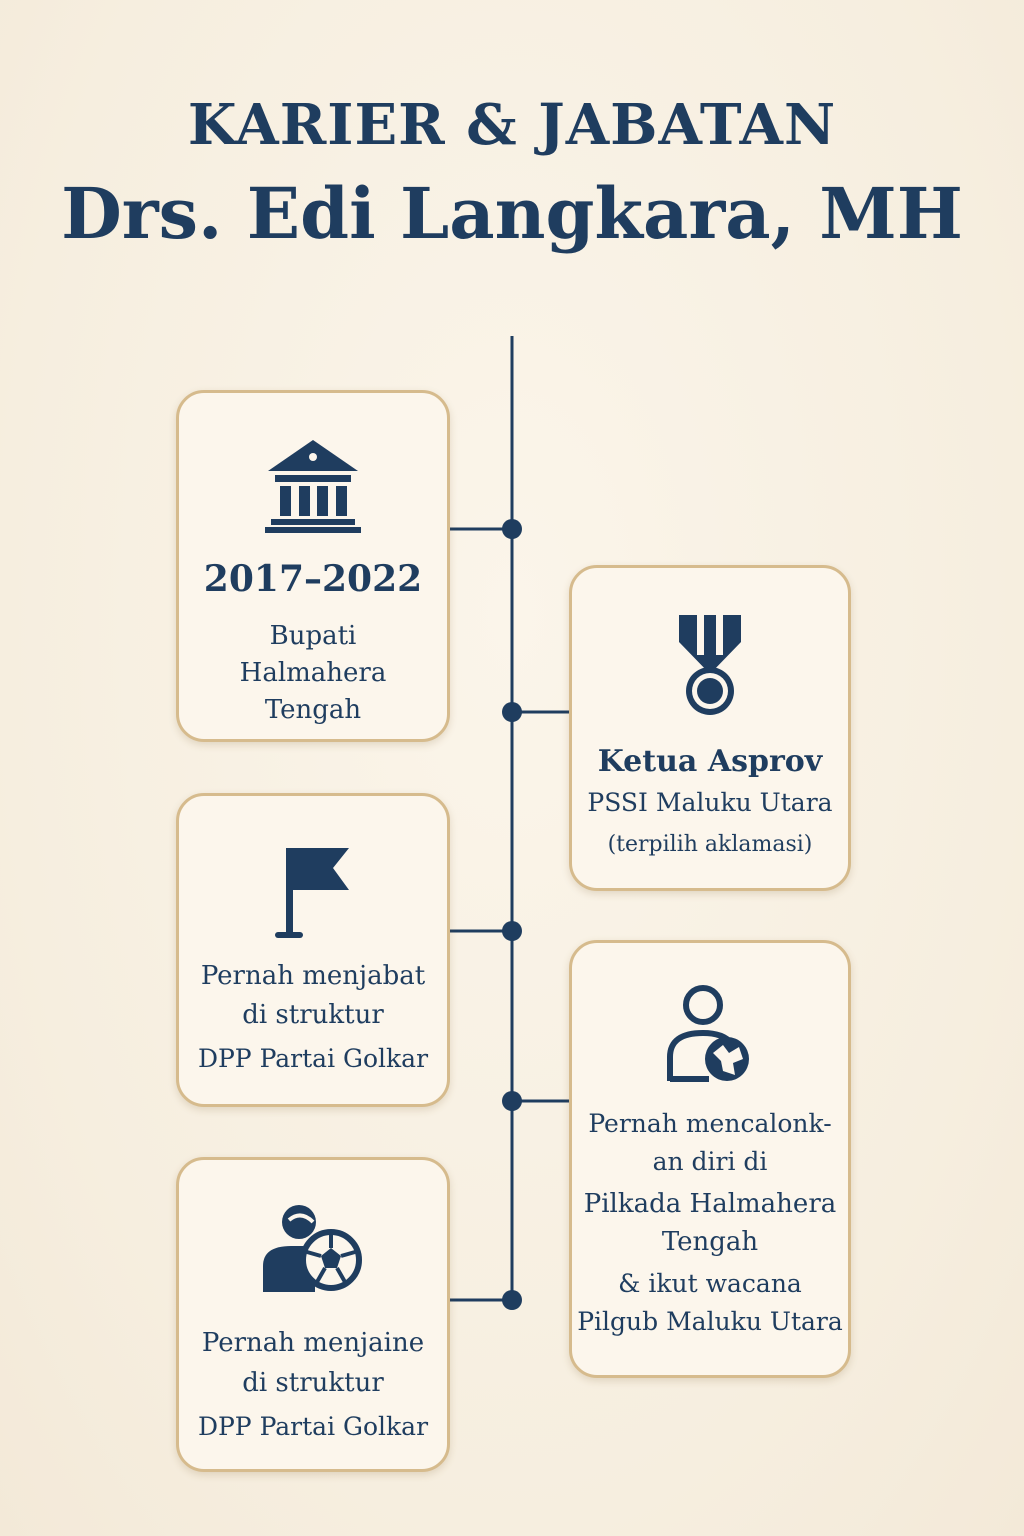 The width and height of the screenshot is (1024, 1536). I want to click on person-name-heading: Drs. Edi Langkara, MH, so click(512, 213).